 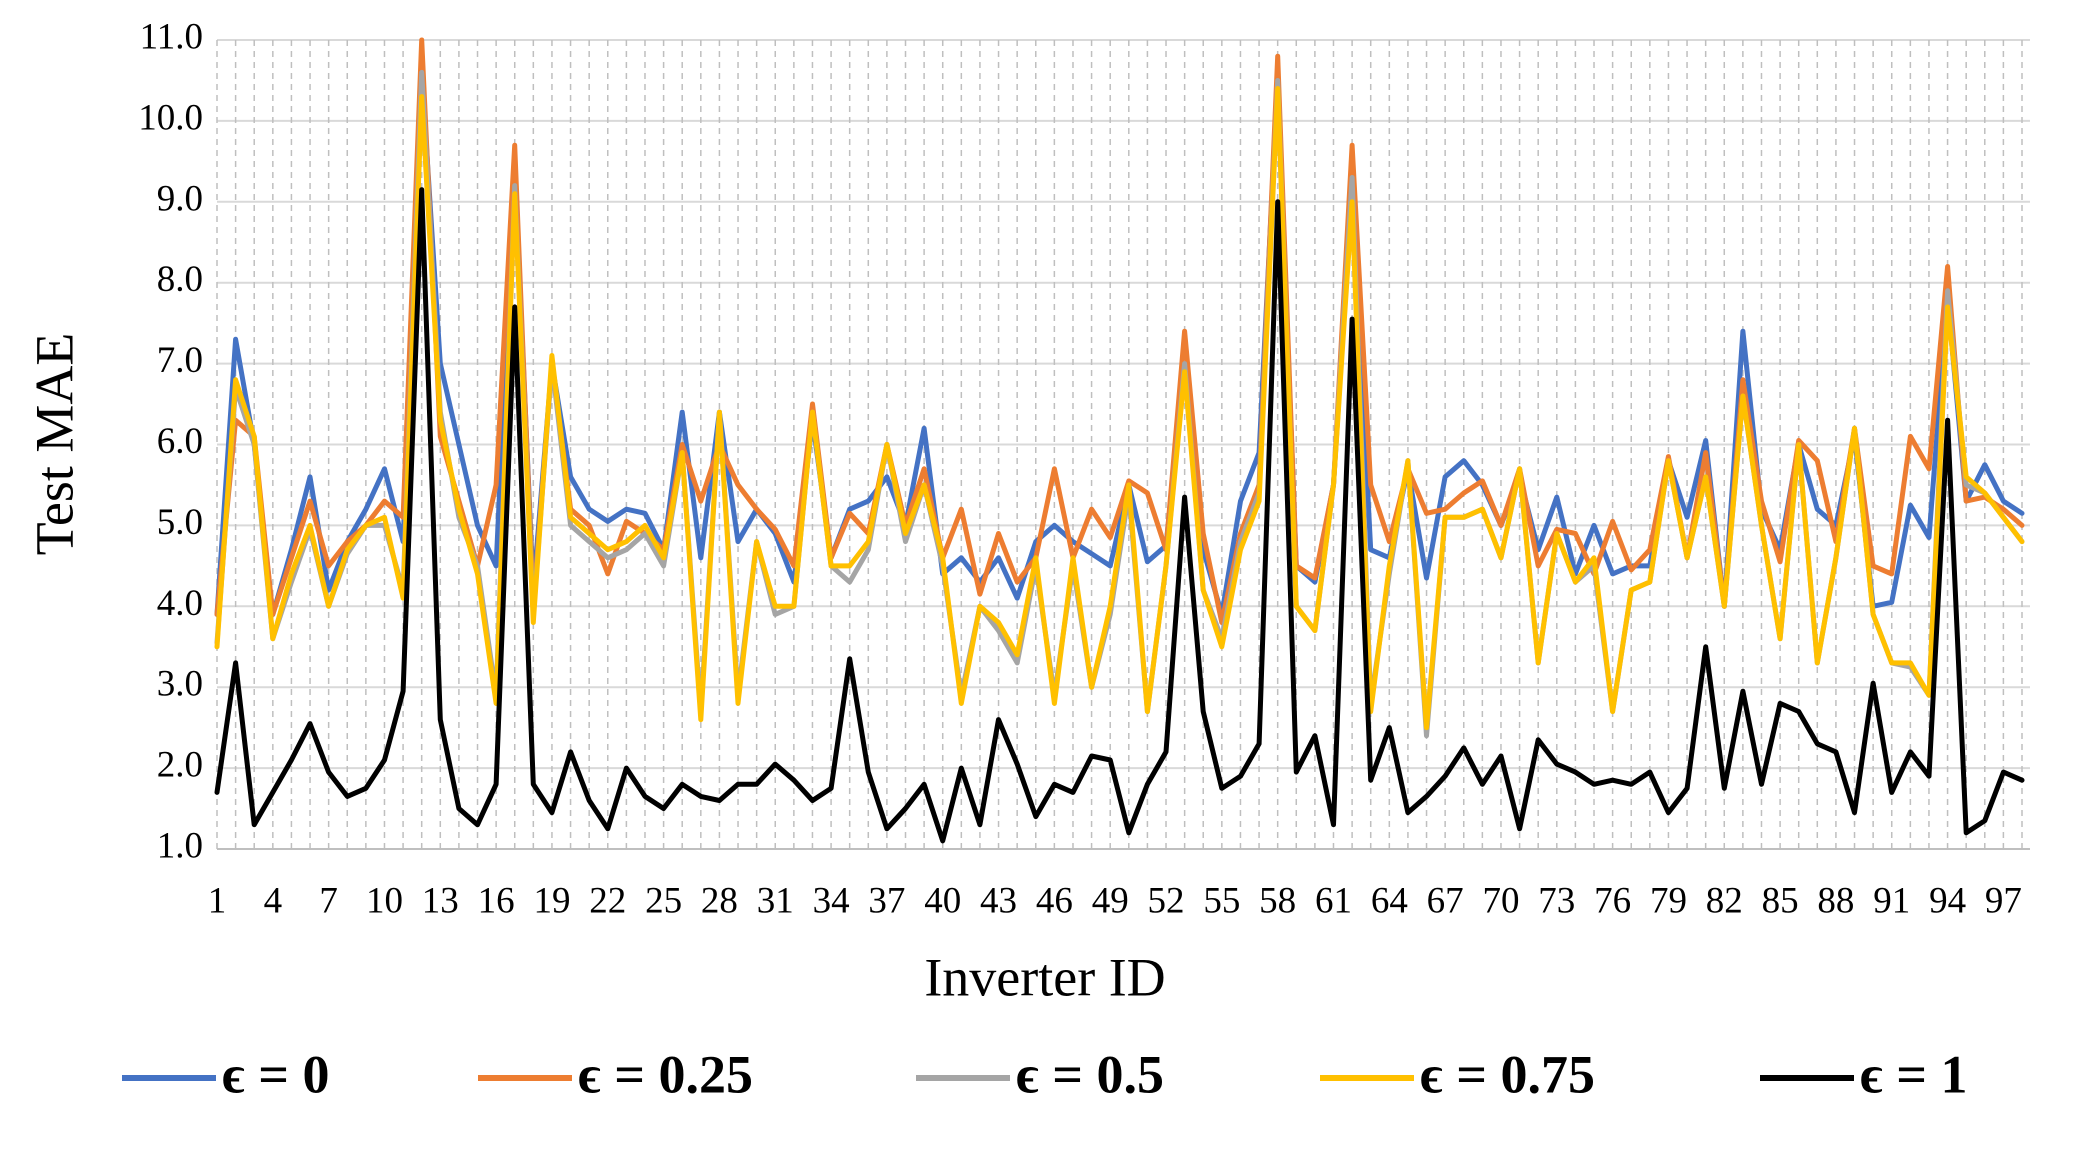 I want to click on x-tick-label: 4, so click(x=273, y=900).